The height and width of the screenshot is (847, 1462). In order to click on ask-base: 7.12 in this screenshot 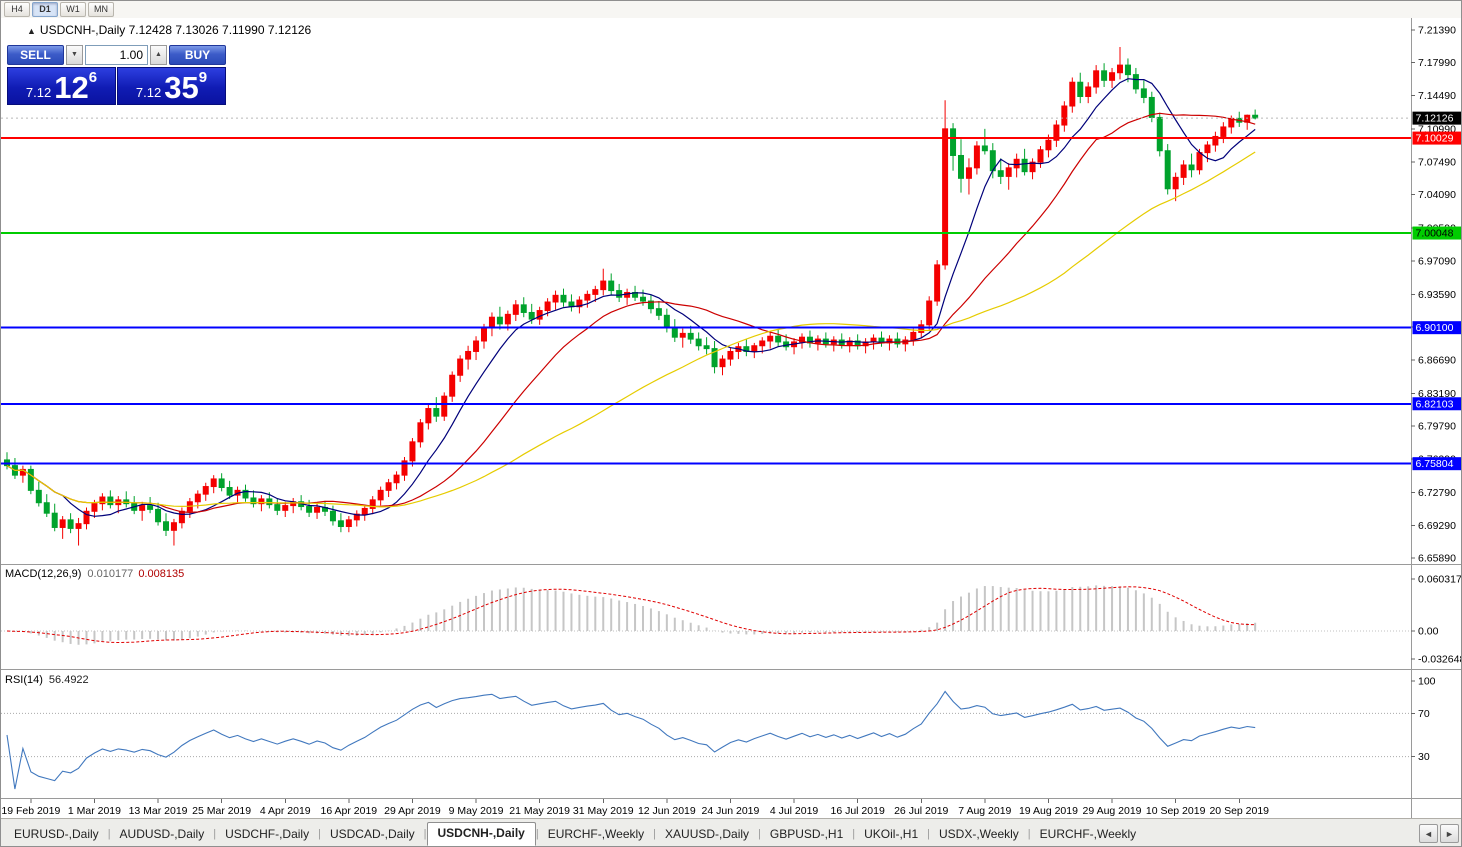, I will do `click(148, 92)`.